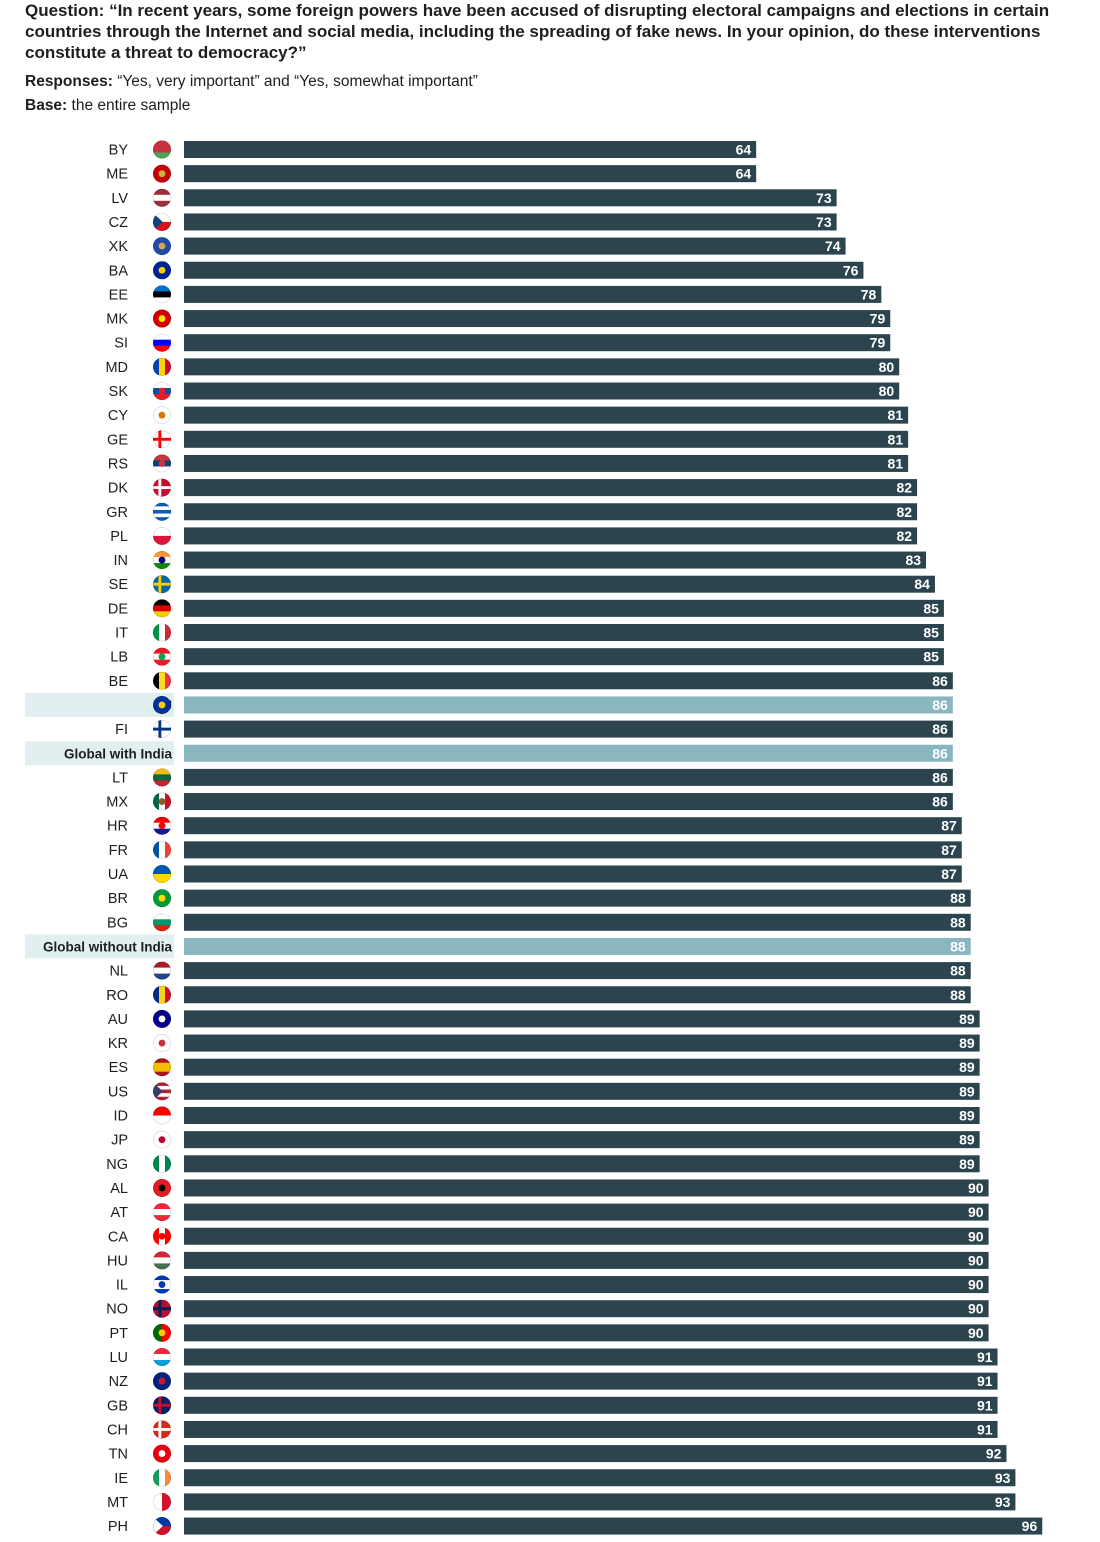 Image resolution: width=1100 pixels, height=1542 pixels. Describe the element at coordinates (162, 149) in the screenshot. I see `belarus-flag-icon` at that location.